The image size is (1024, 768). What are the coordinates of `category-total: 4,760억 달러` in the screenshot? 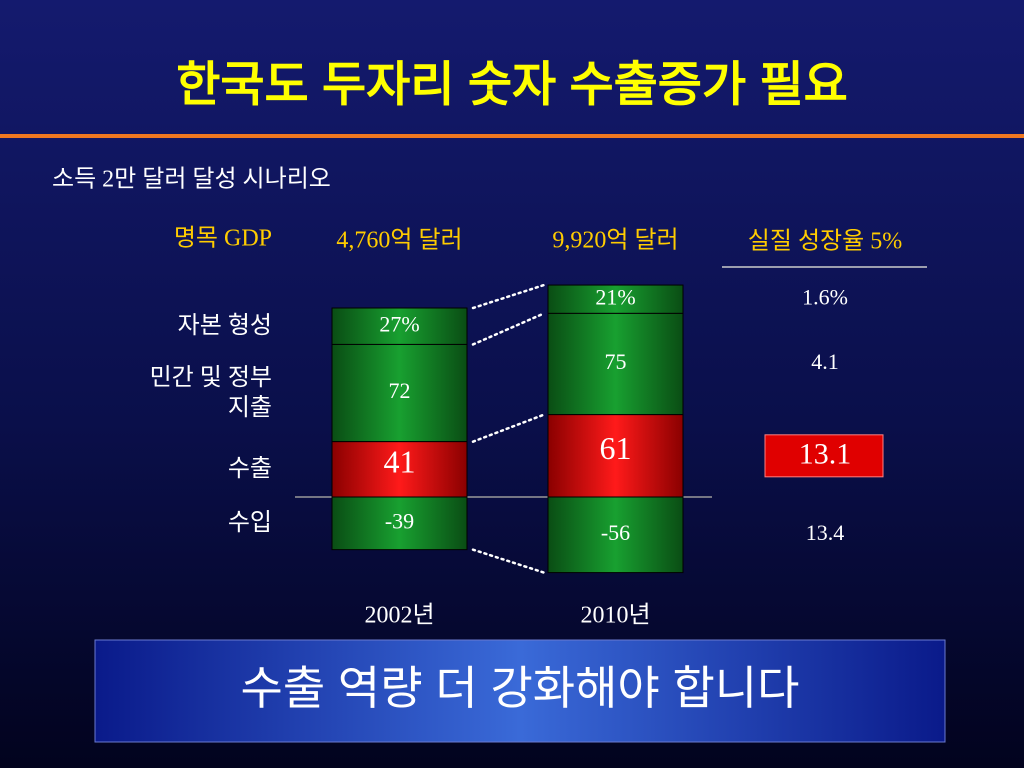 It's located at (399, 240).